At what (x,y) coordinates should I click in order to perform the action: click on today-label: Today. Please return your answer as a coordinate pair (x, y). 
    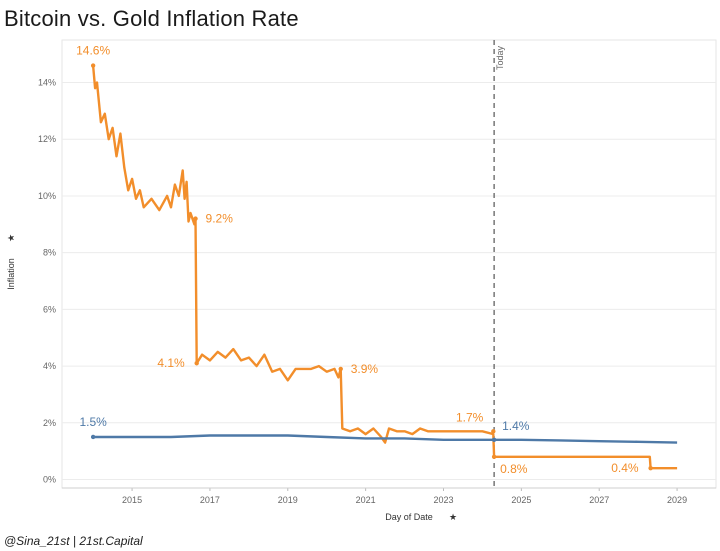
    Looking at the image, I should click on (500, 57).